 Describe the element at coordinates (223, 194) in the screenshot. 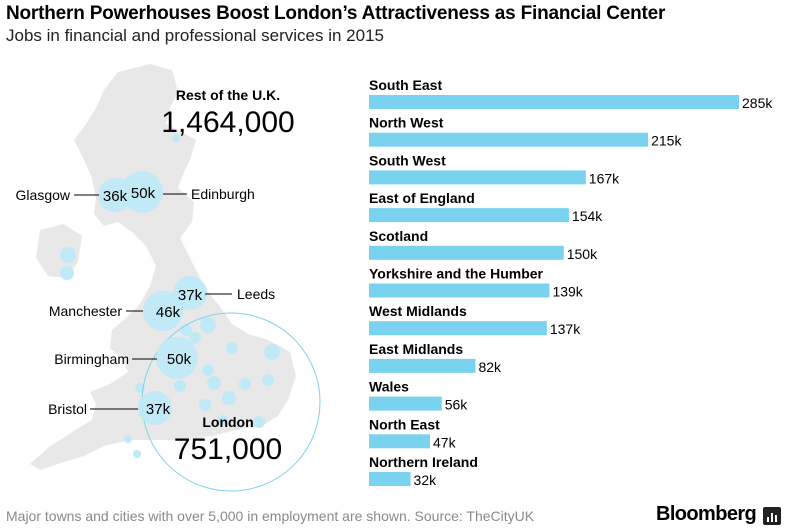

I see `edinburgh-label: Edinburgh` at that location.